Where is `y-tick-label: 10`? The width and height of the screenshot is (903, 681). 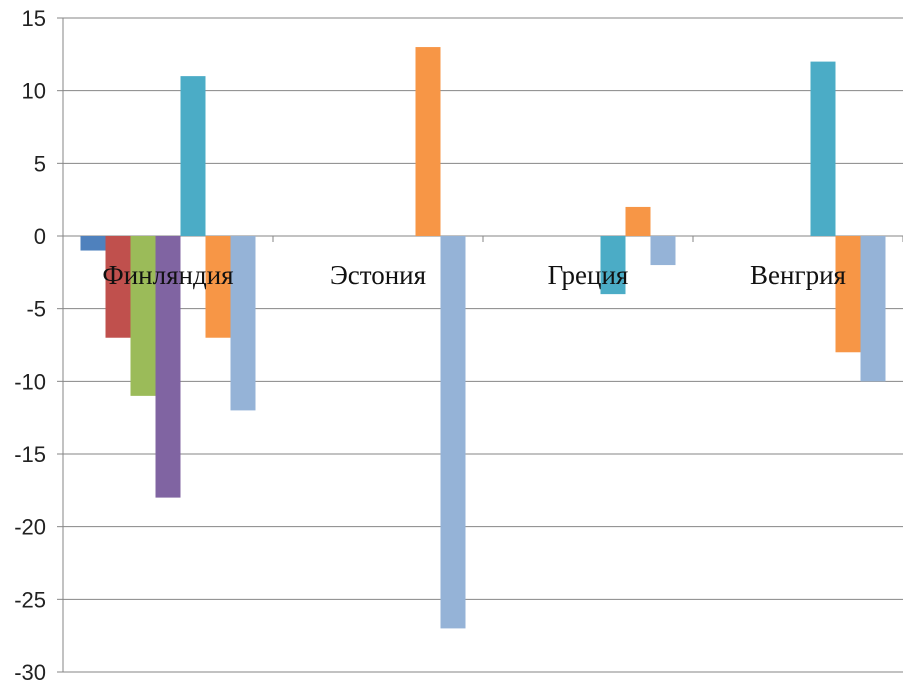 y-tick-label: 10 is located at coordinates (34, 91).